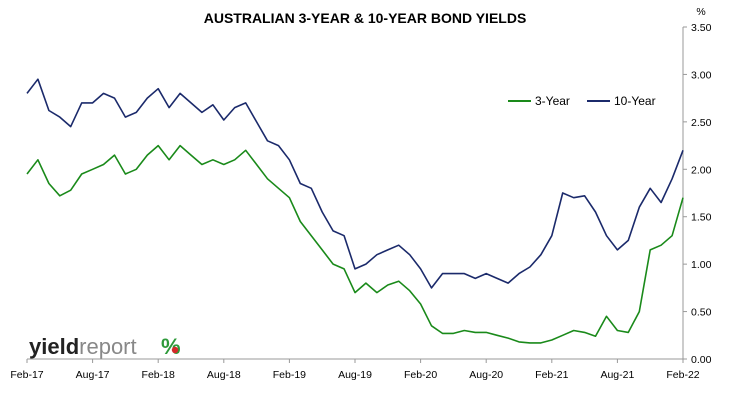 The image size is (731, 400). Describe the element at coordinates (93, 375) in the screenshot. I see `x-tick-label: Aug-17` at that location.